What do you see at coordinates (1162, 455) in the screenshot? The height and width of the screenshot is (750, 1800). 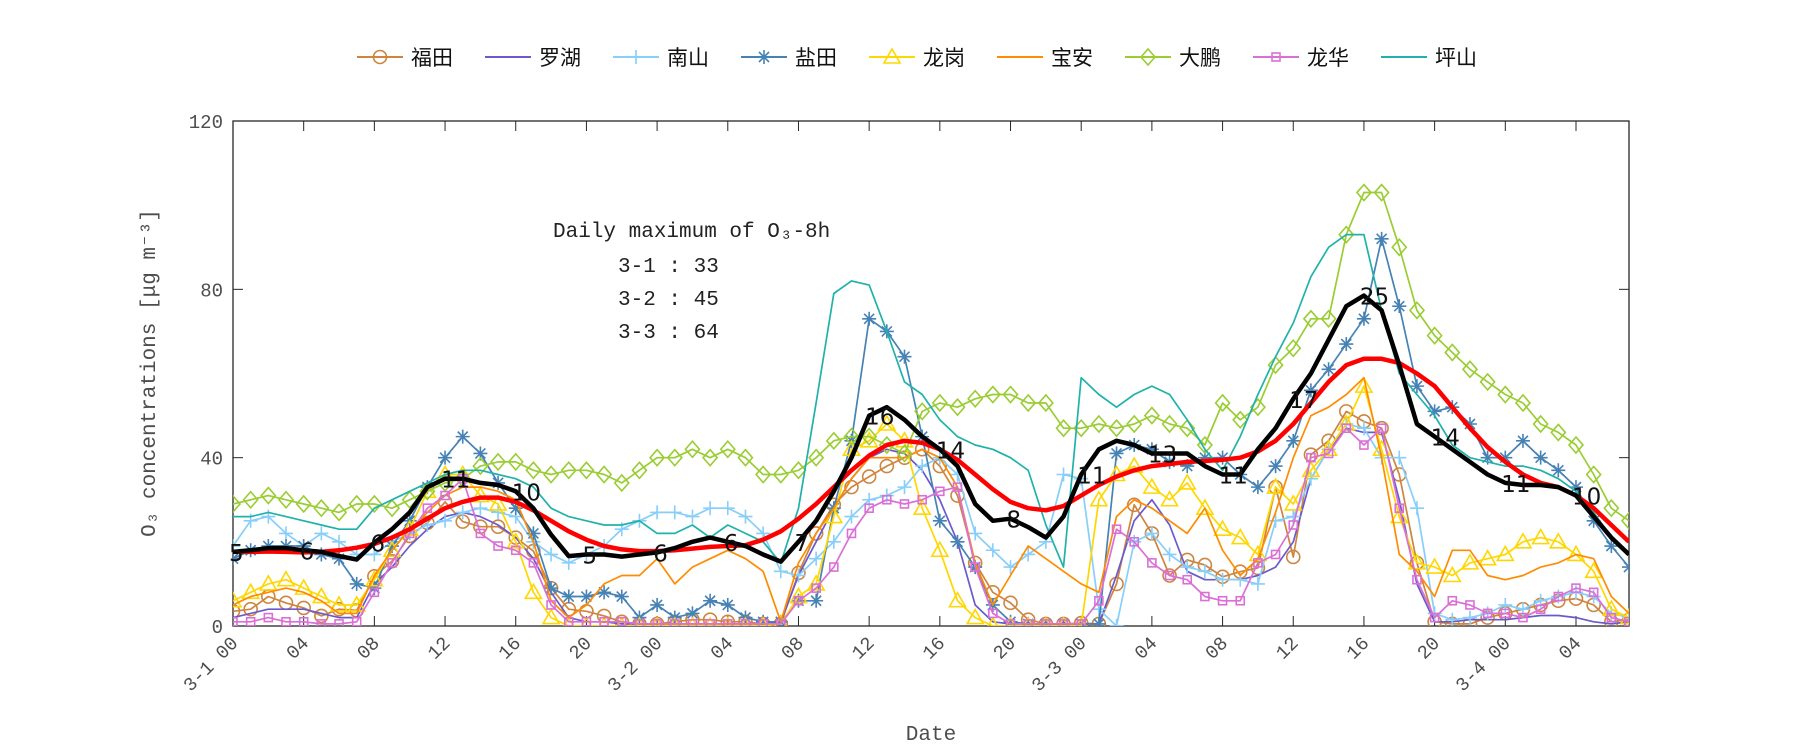 I see `point-label: 13` at bounding box center [1162, 455].